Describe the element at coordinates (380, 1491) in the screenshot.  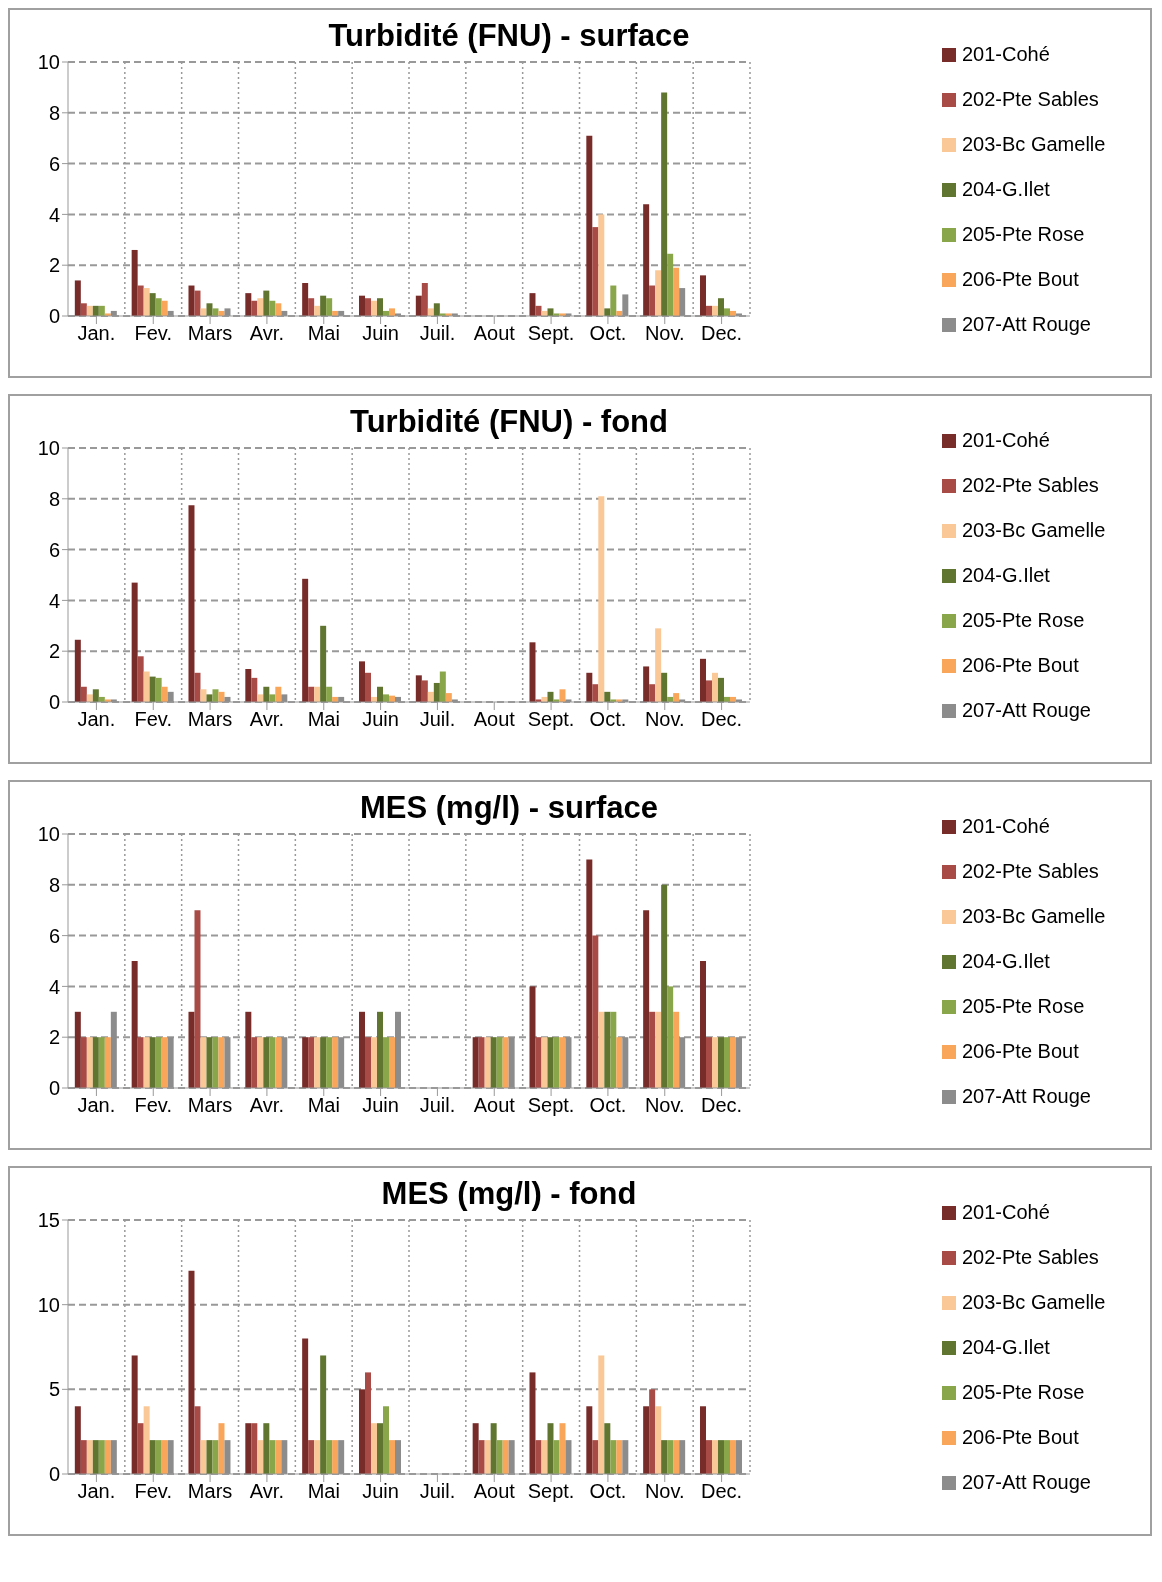
I see `x-tick-label: Juin` at that location.